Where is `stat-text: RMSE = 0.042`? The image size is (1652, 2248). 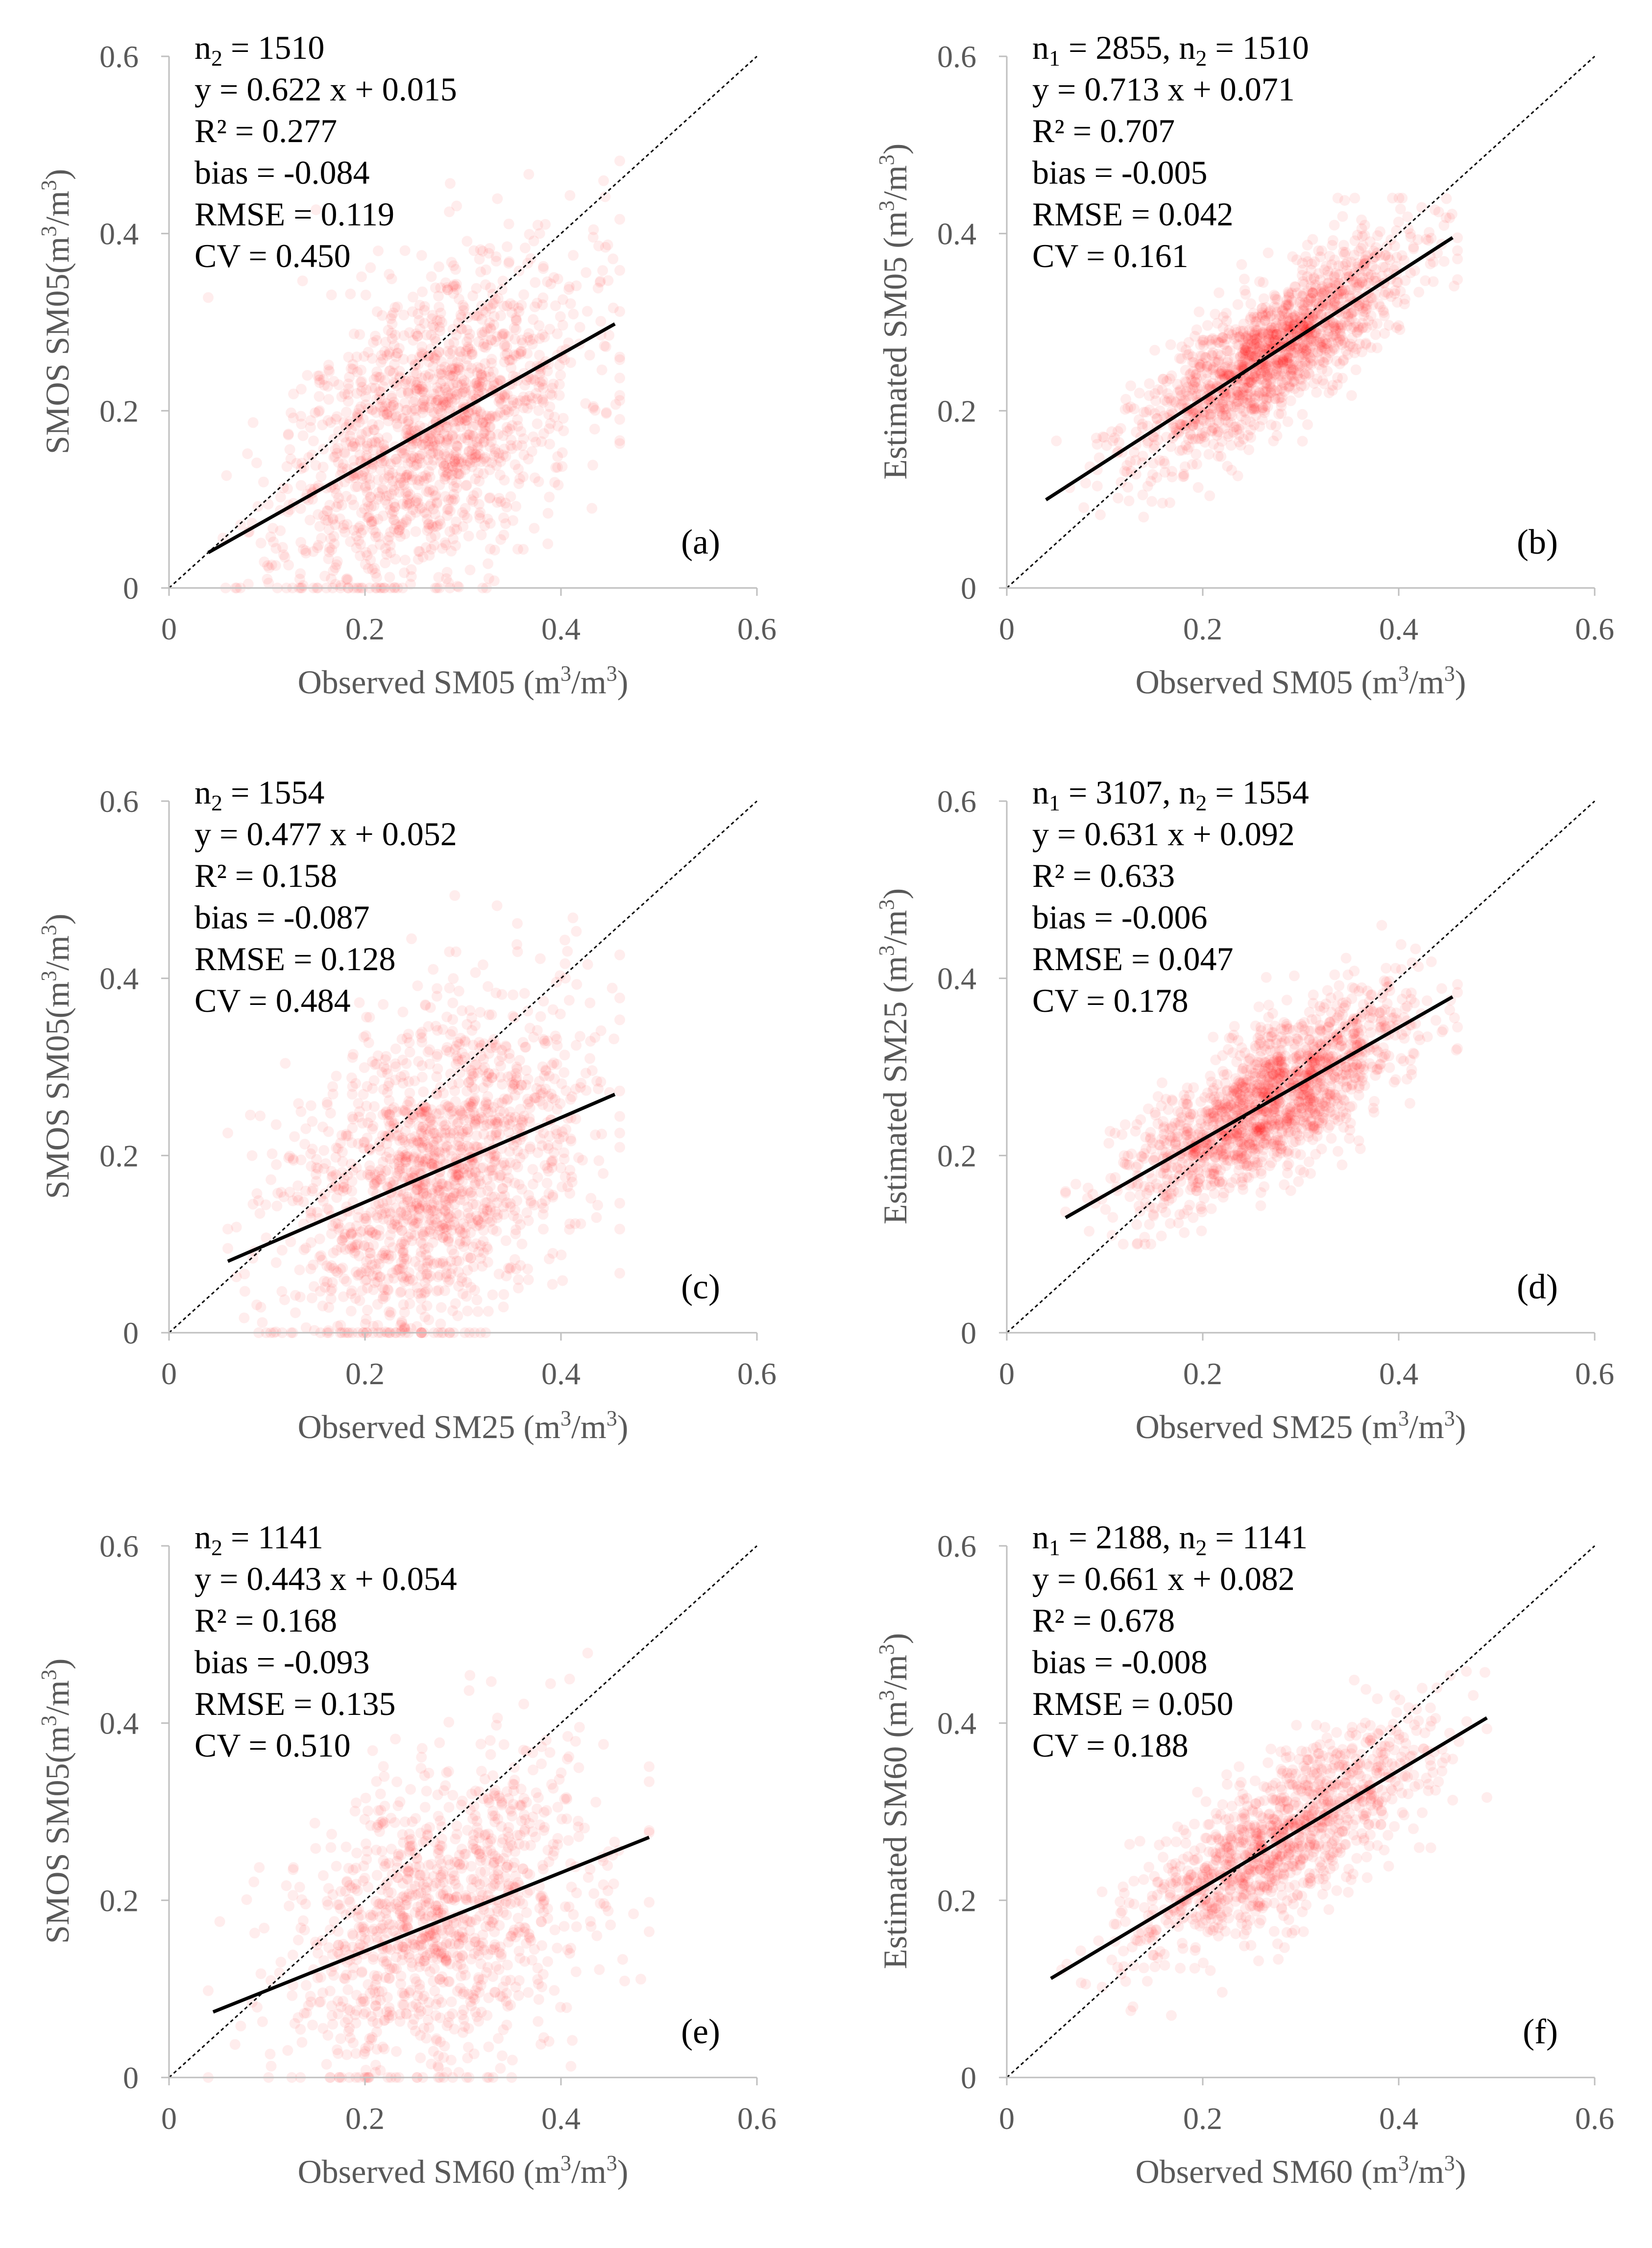
stat-text: RMSE = 0.042 is located at coordinates (1133, 214).